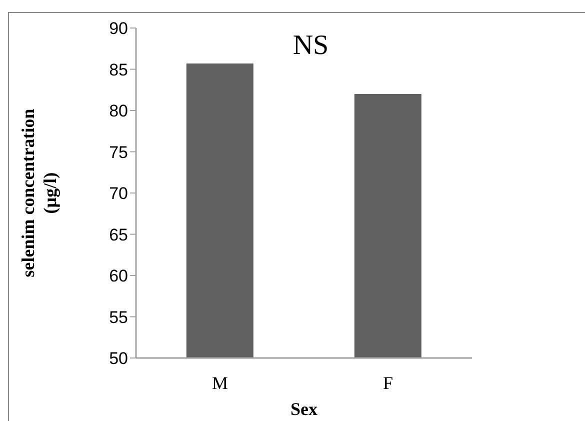 The height and width of the screenshot is (421, 585). I want to click on y-tick-label: 90, so click(118, 28).